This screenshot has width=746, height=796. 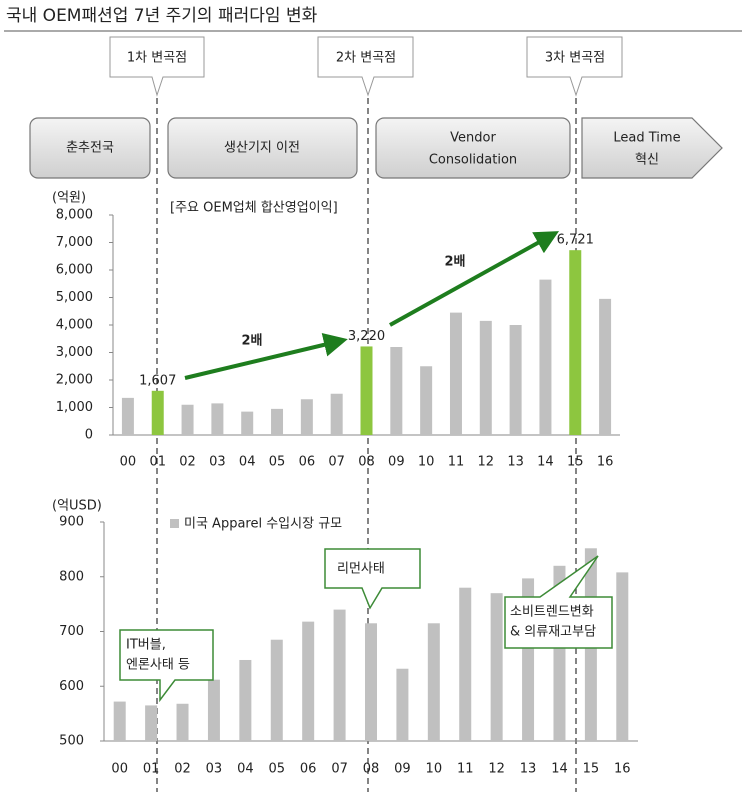 What do you see at coordinates (646, 138) in the screenshot?
I see `phase-label: Lead Time` at bounding box center [646, 138].